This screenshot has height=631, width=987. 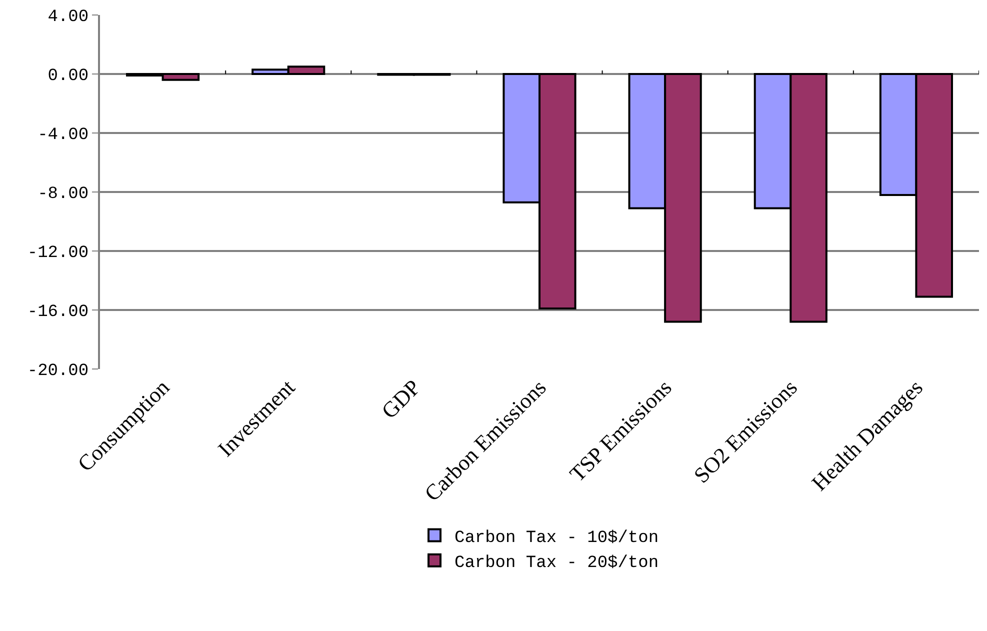 I want to click on x-tick-label: GDP, so click(x=401, y=399).